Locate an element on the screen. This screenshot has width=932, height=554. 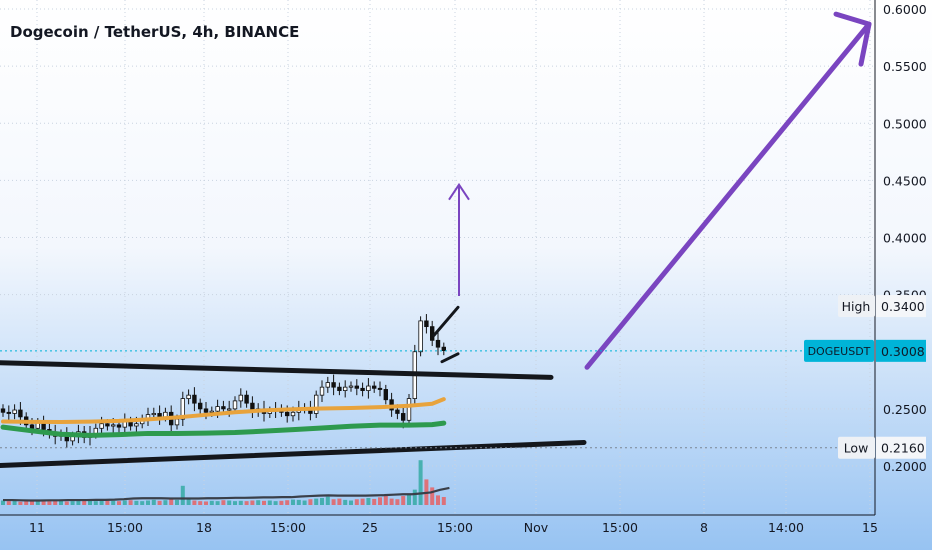
y-tick-label: 0.4000 is located at coordinates (905, 238).